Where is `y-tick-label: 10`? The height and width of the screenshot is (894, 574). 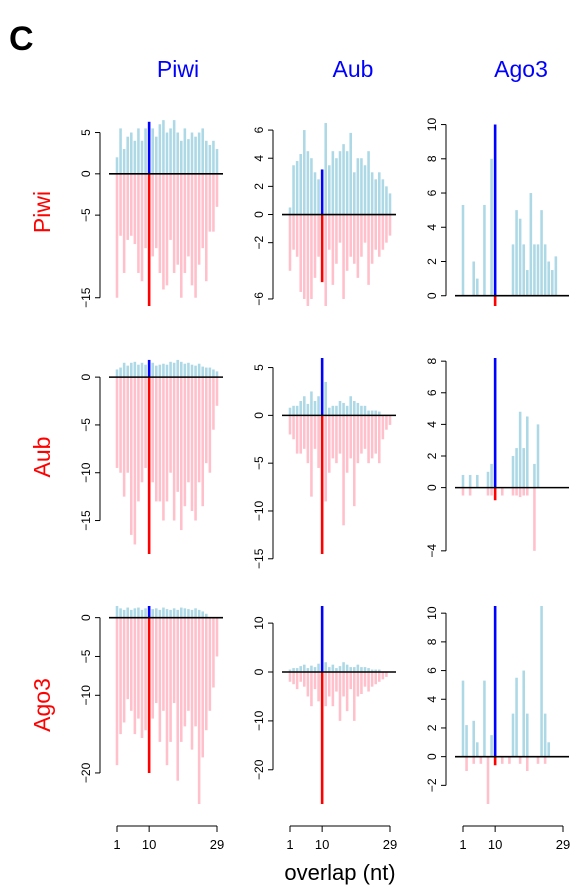
y-tick-label: 10 is located at coordinates (432, 613).